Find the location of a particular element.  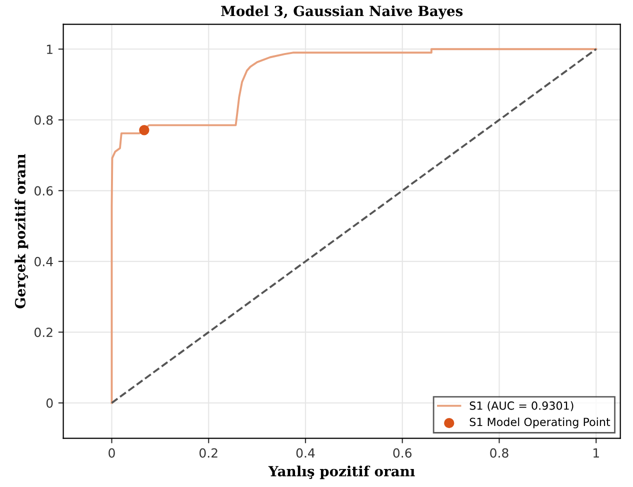

x-tick-label: 0.2 is located at coordinates (209, 453).